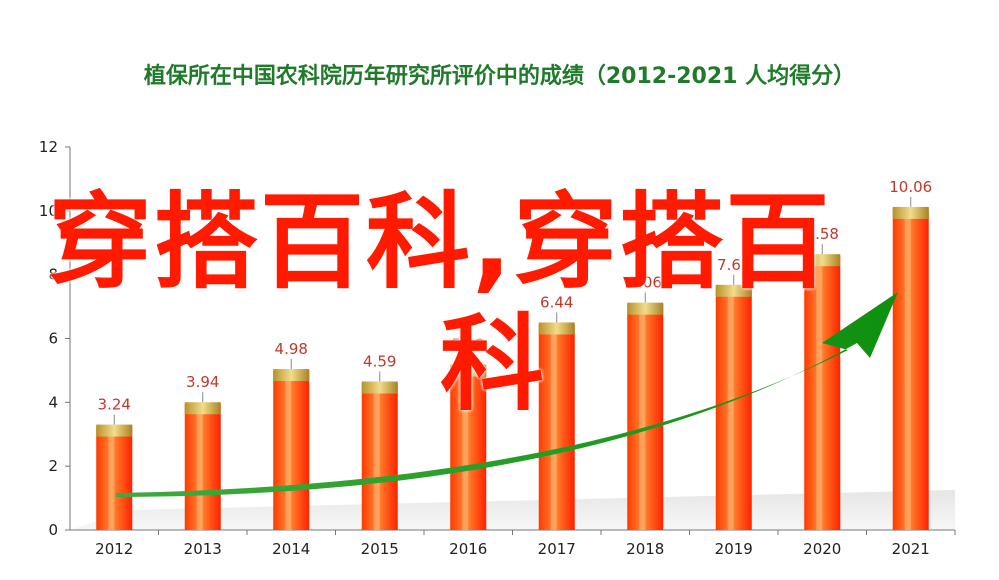 This screenshot has width=999, height=580. What do you see at coordinates (557, 549) in the screenshot?
I see `x-tick-label: 2017` at bounding box center [557, 549].